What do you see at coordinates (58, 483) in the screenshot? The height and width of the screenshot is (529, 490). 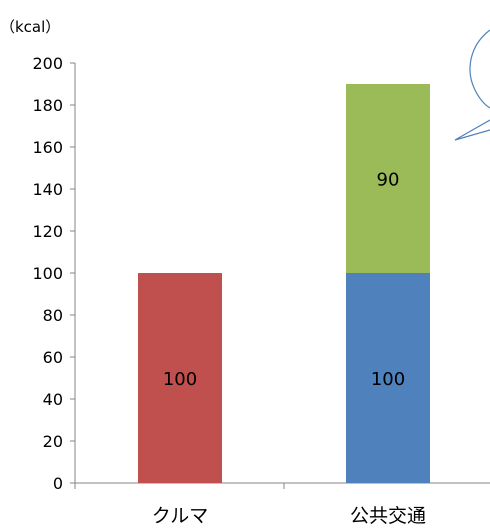 I see `y-tick-label: 0` at bounding box center [58, 483].